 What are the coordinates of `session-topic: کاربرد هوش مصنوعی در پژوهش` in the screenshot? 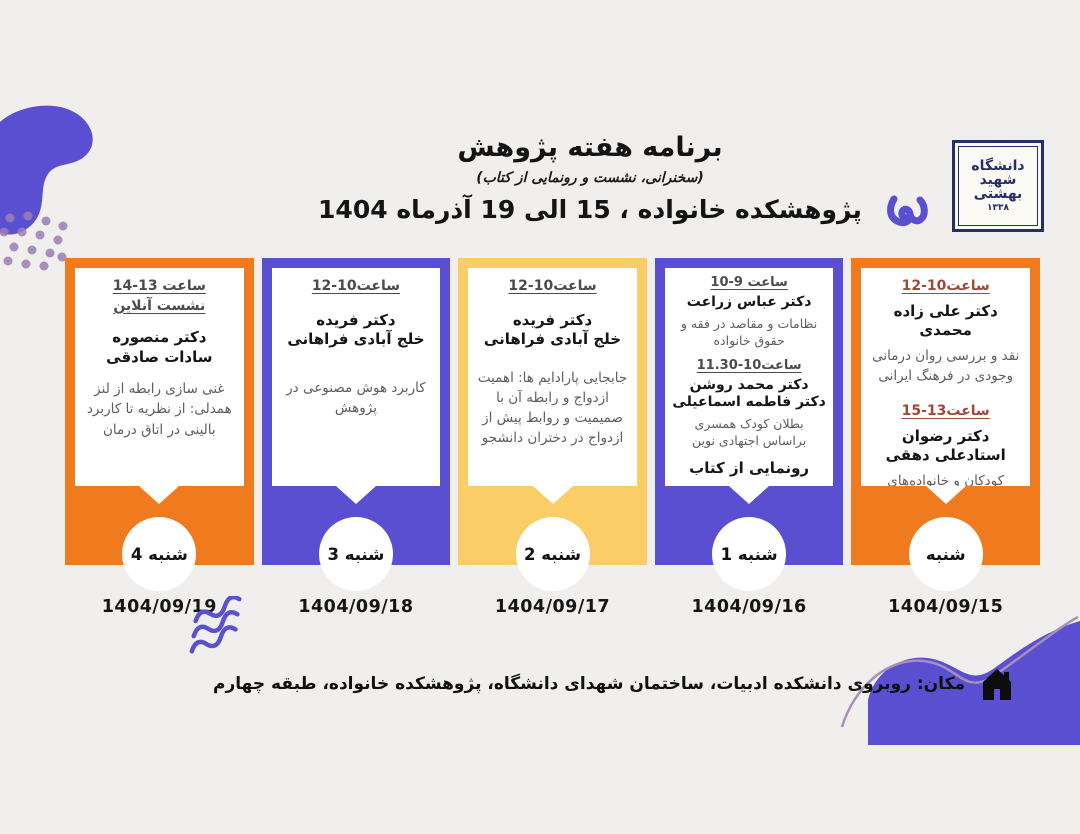 It's located at (356, 397).